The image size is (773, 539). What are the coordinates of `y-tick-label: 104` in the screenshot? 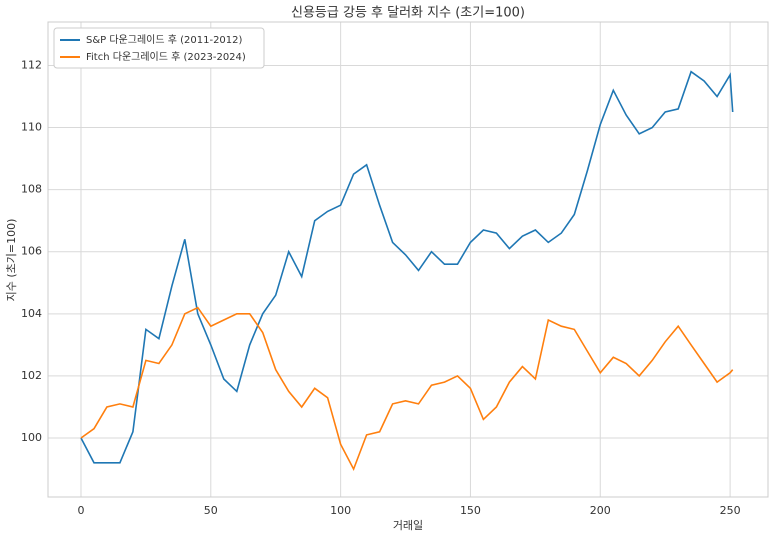 It's located at (31, 313).